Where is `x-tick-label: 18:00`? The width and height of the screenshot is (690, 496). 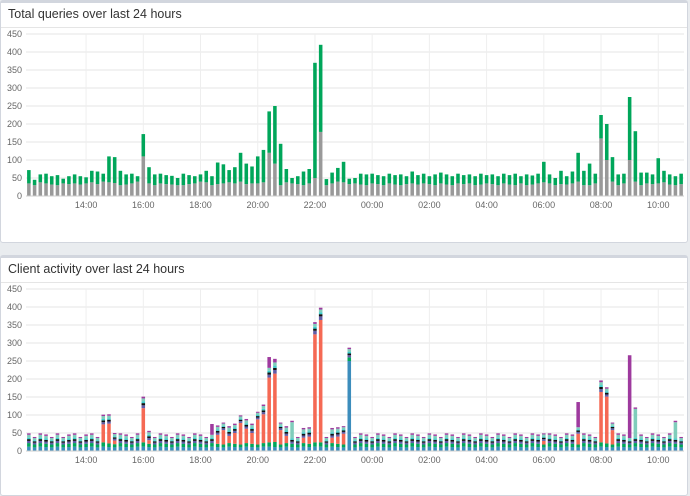
x-tick-label: 18:00 is located at coordinates (200, 460).